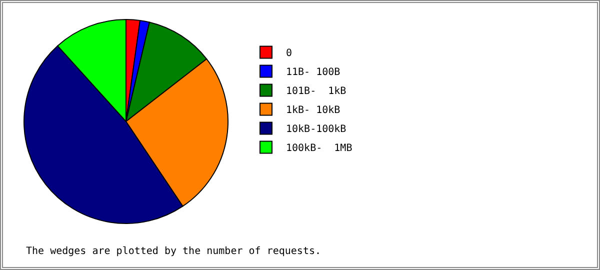 The height and width of the screenshot is (270, 600). What do you see at coordinates (316, 92) in the screenshot?
I see `legend-label: 101B- 1kB` at bounding box center [316, 92].